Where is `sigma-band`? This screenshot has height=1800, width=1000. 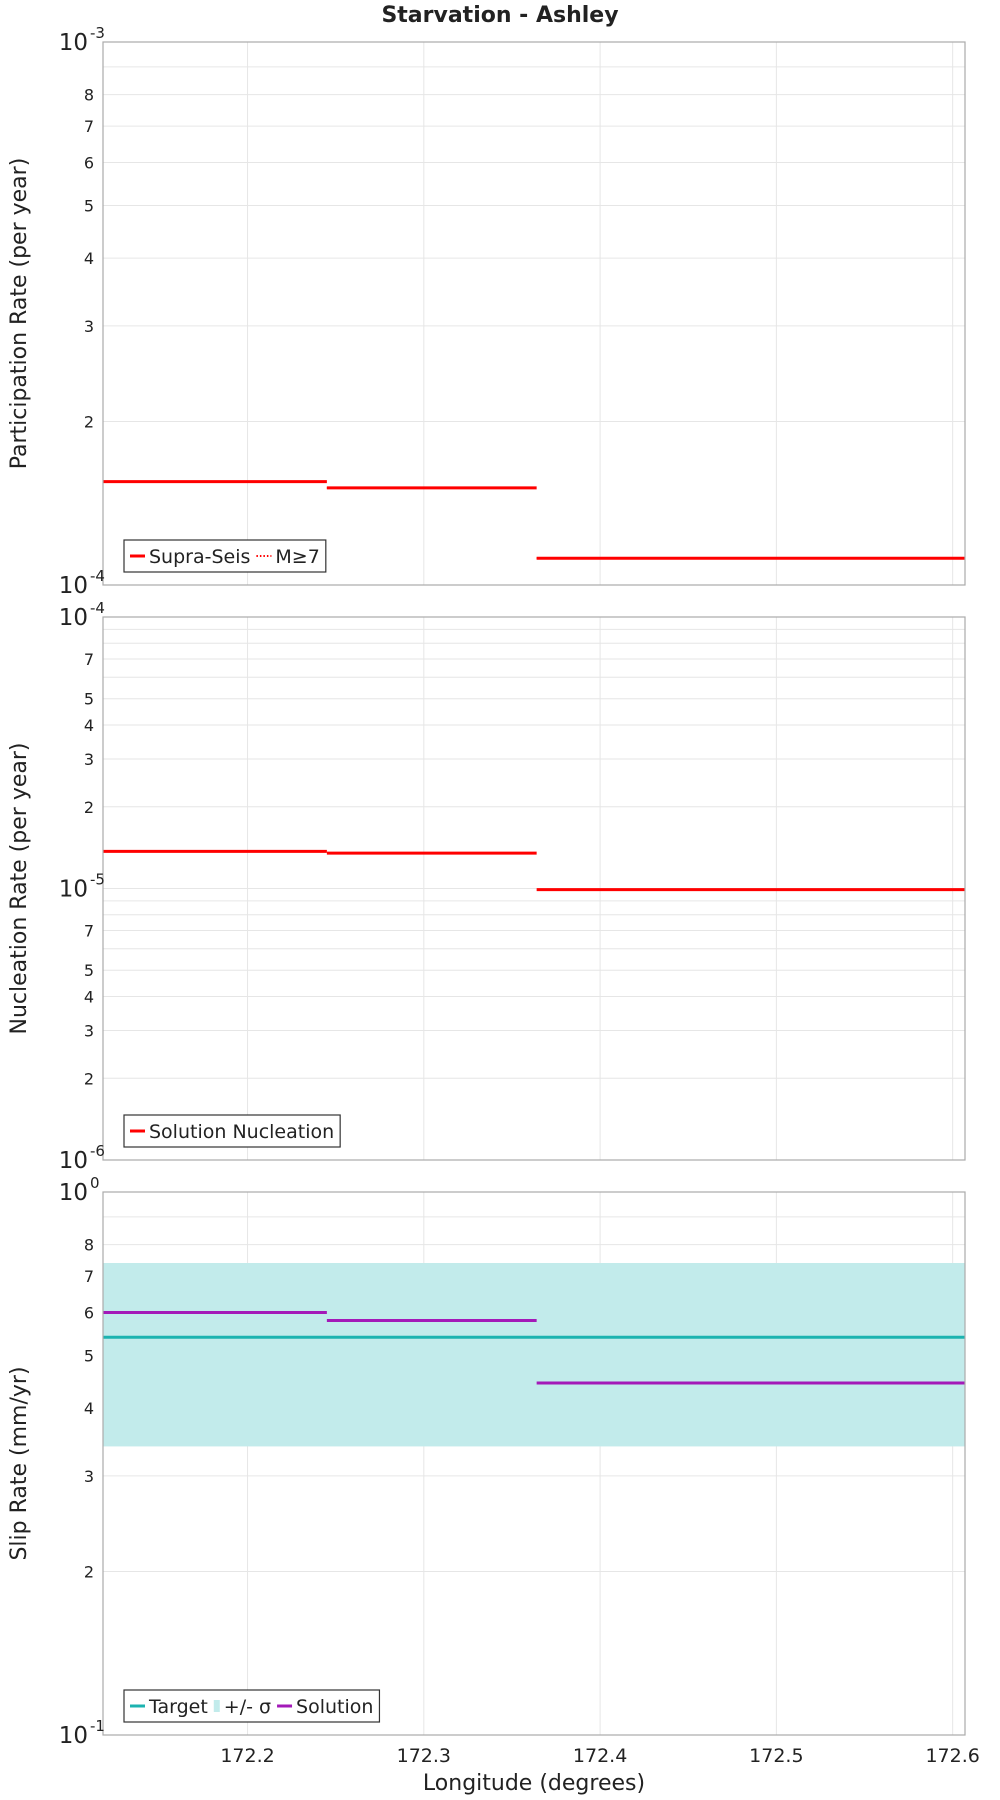 sigma-band is located at coordinates (534, 1355).